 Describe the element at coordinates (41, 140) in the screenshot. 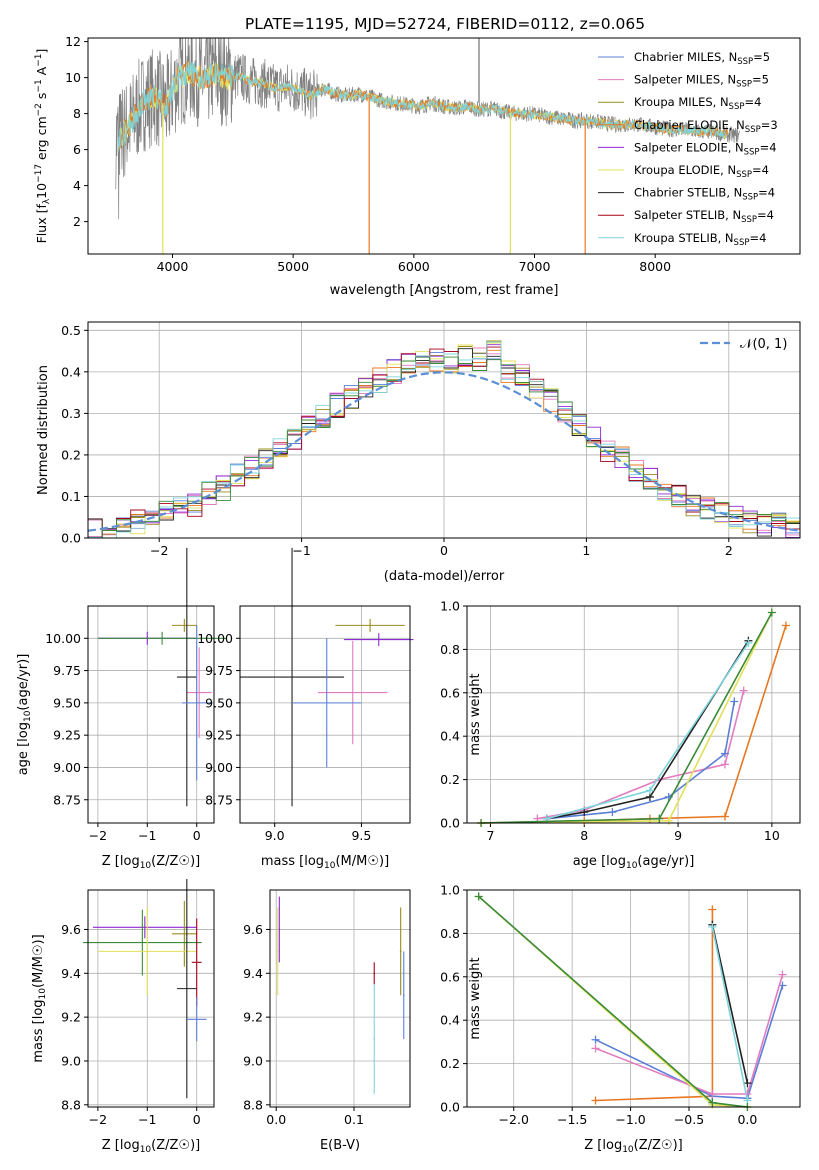

I see `y-label-part: erg cm` at that location.